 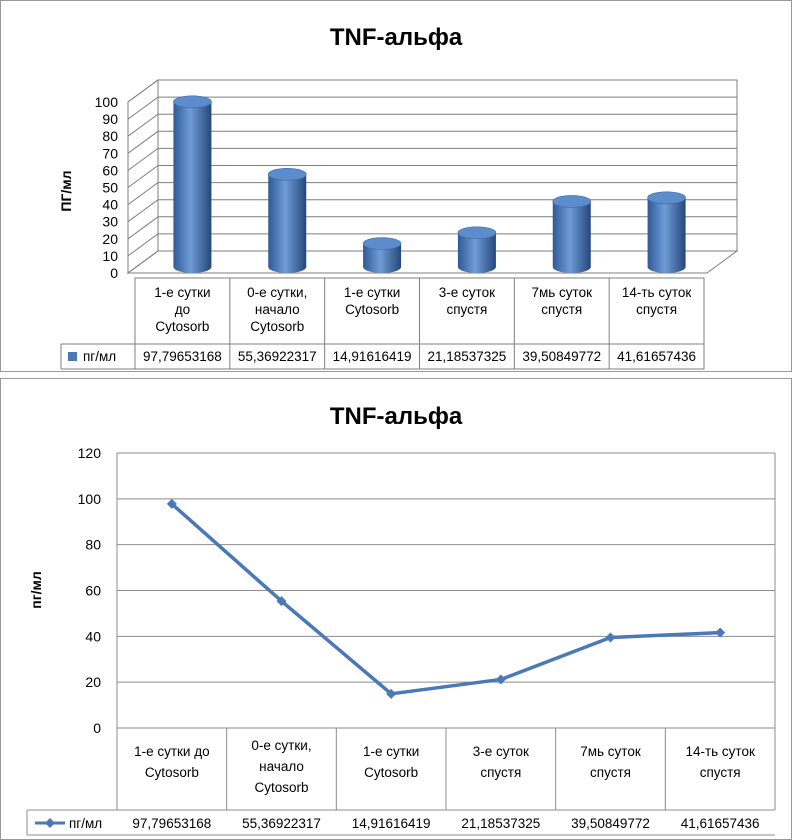 What do you see at coordinates (50, 823) in the screenshot?
I see `legend-marker` at bounding box center [50, 823].